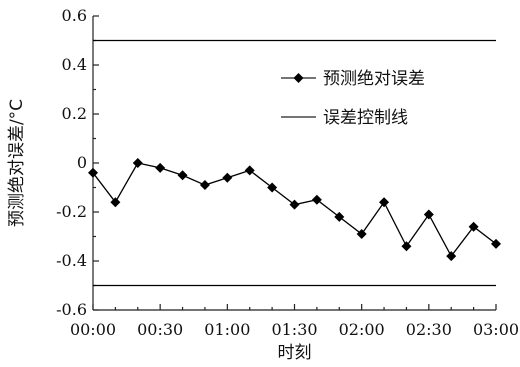  What do you see at coordinates (353, 98) in the screenshot?
I see `legend: 预测绝对误差 误差控制线` at bounding box center [353, 98].